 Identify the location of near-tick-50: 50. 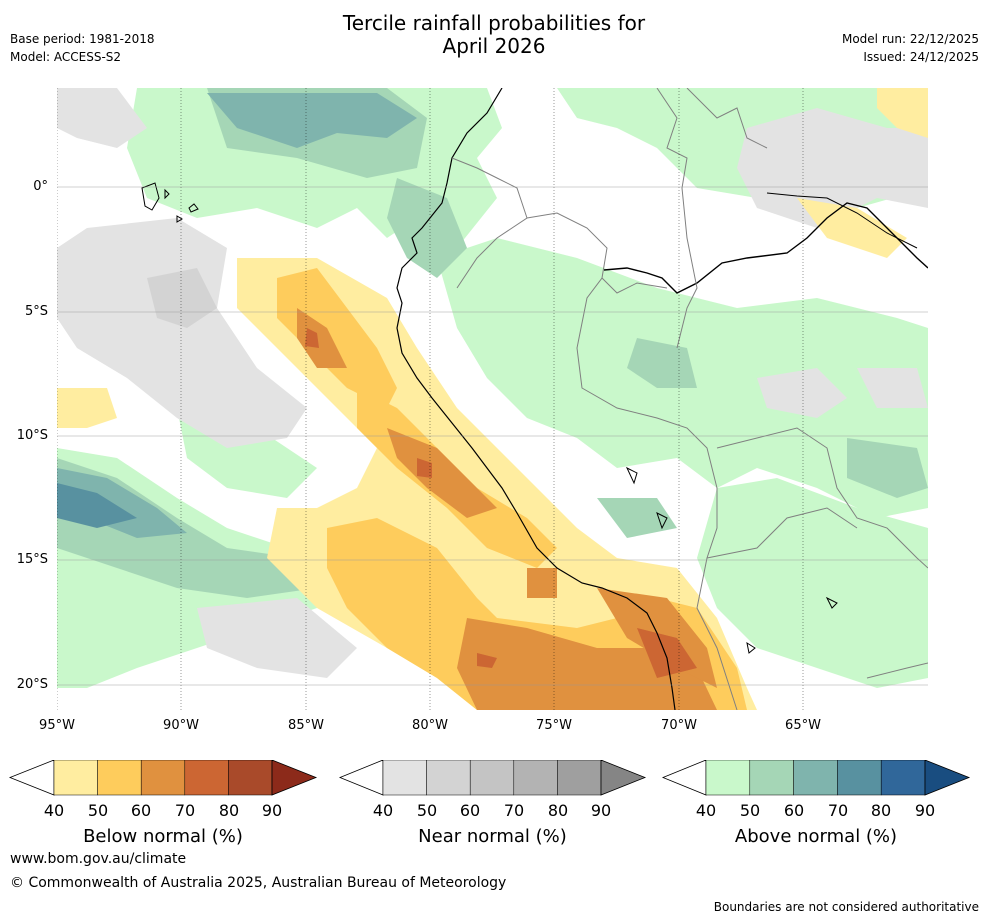
(427, 810).